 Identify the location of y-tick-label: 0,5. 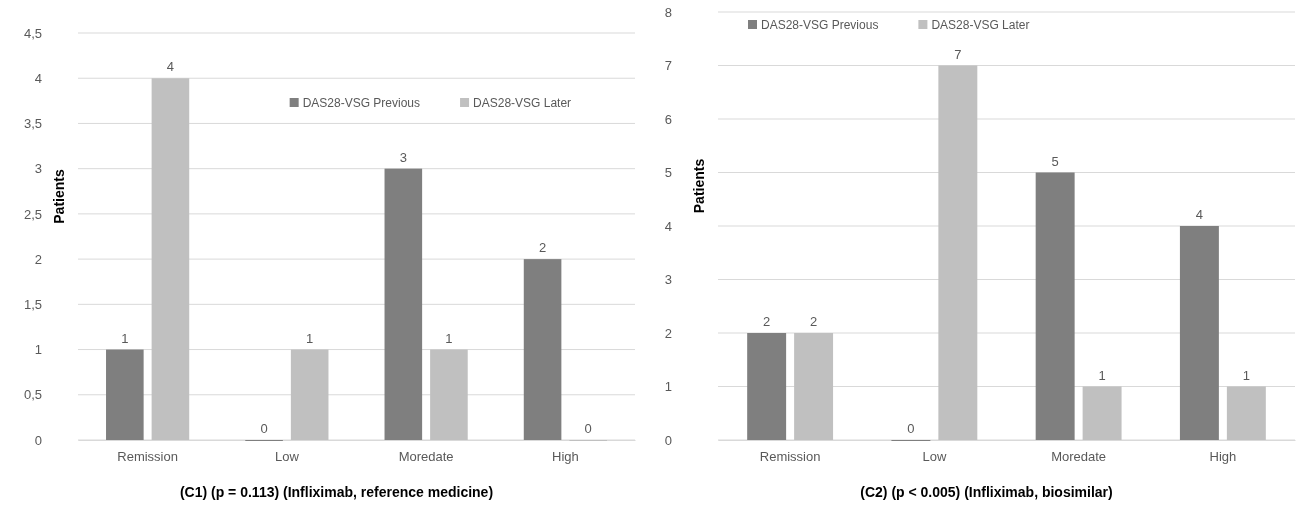
(32, 395).